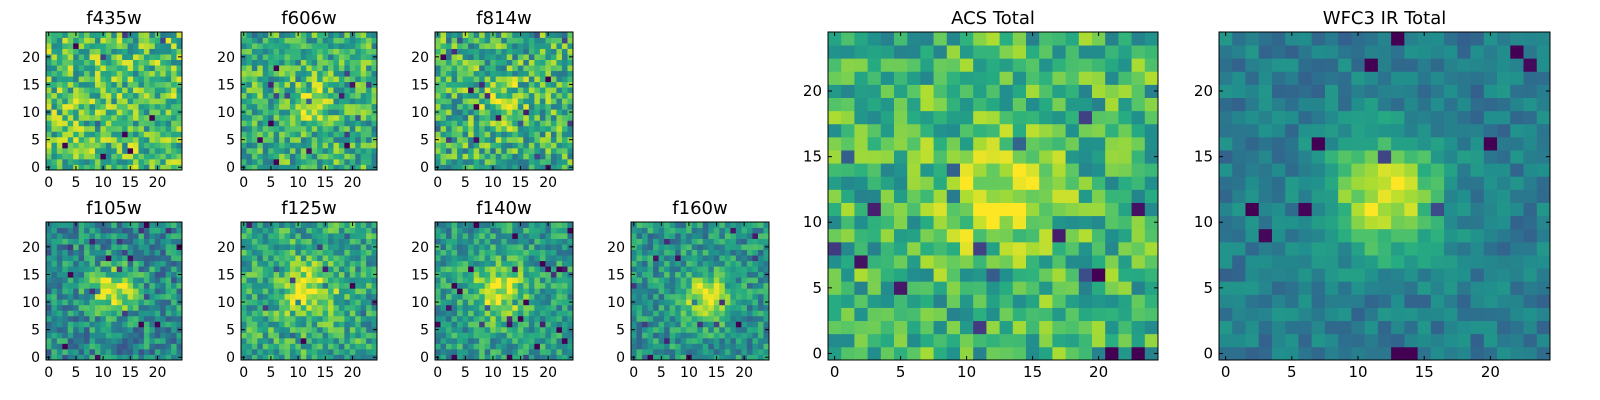 This screenshot has height=400, width=1600. Describe the element at coordinates (308, 18) in the screenshot. I see `panel-title: f606w` at that location.